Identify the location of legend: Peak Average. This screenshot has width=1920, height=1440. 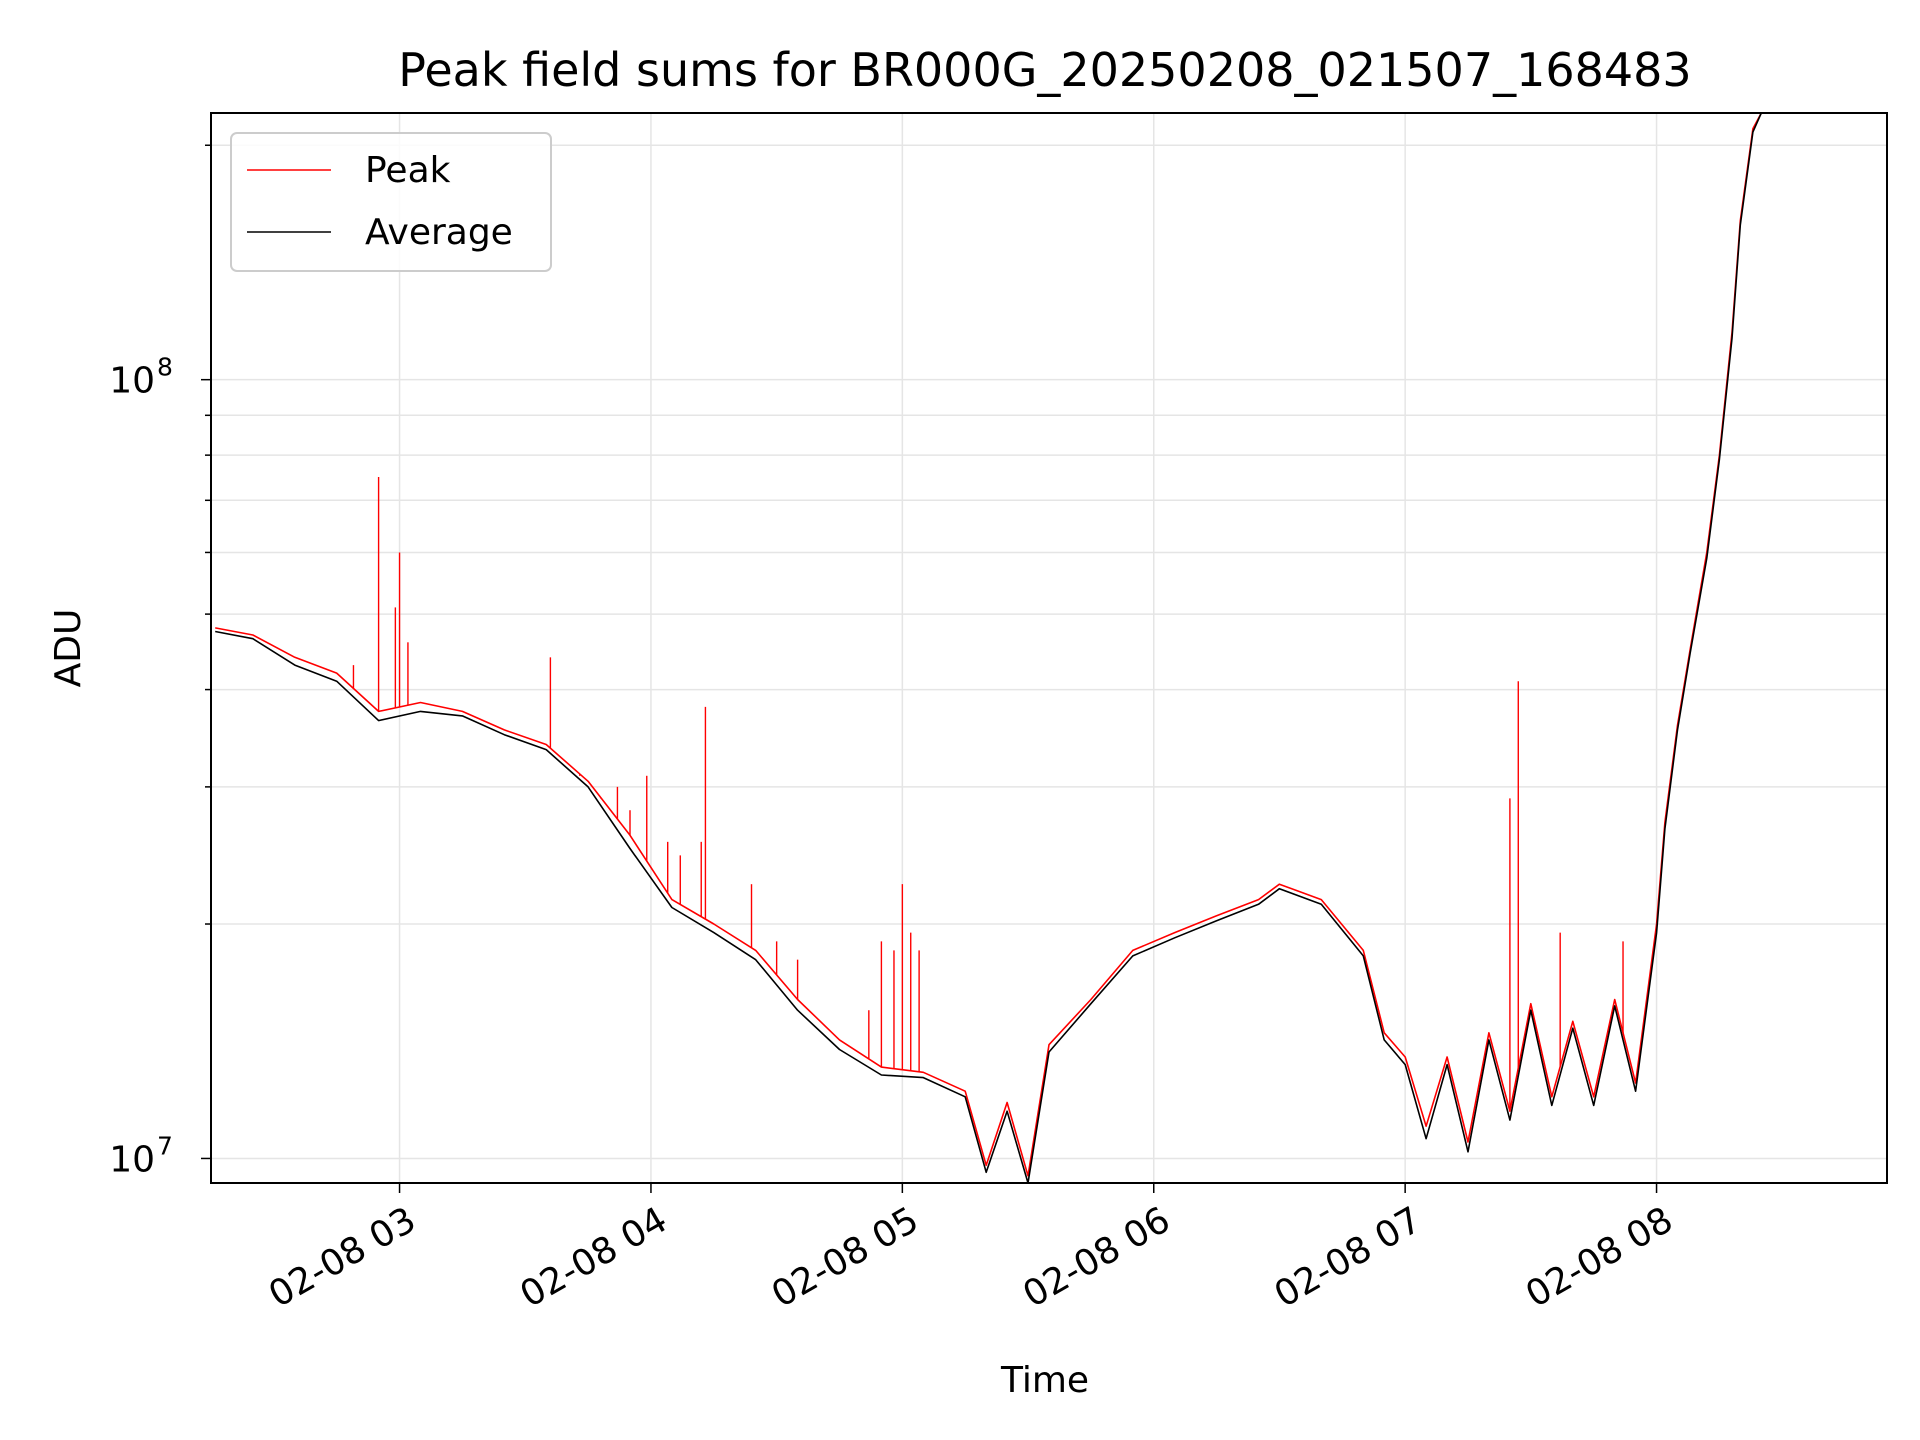
(391, 202).